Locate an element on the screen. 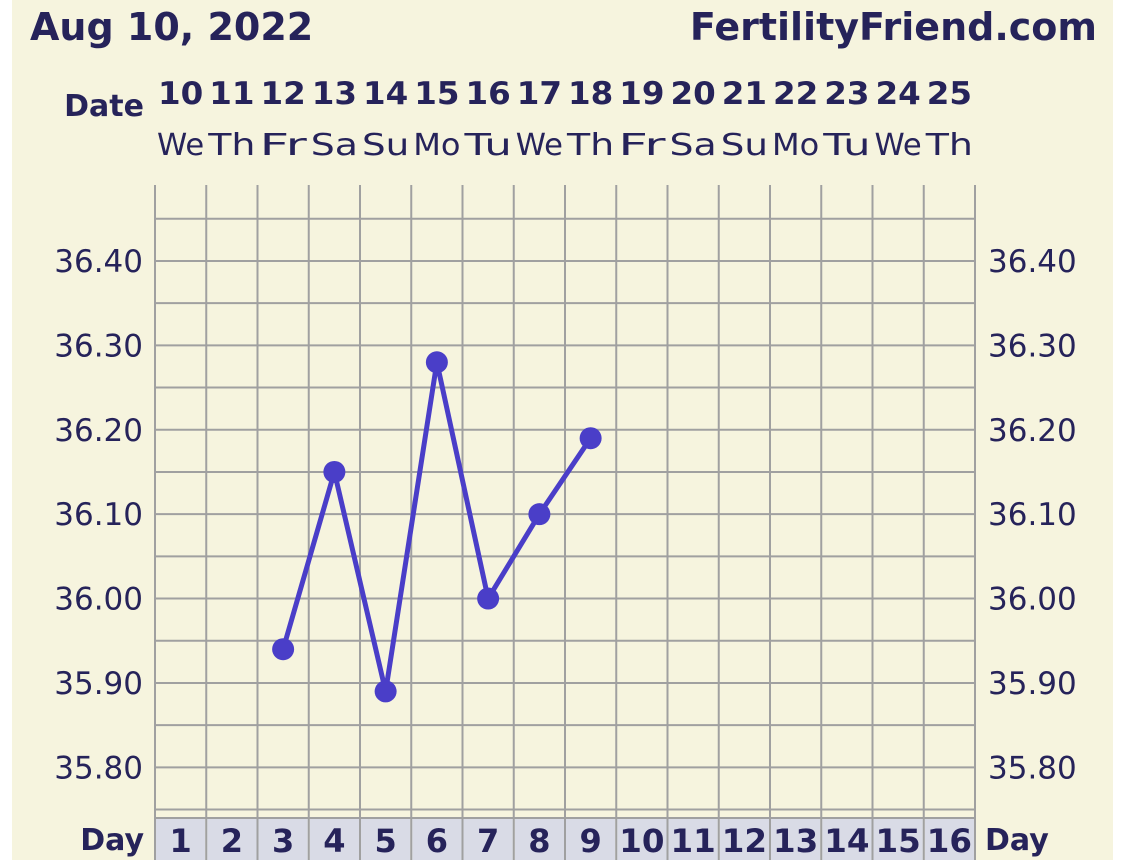 The image size is (1125, 860). date-tick-label: 23 is located at coordinates (846, 94).